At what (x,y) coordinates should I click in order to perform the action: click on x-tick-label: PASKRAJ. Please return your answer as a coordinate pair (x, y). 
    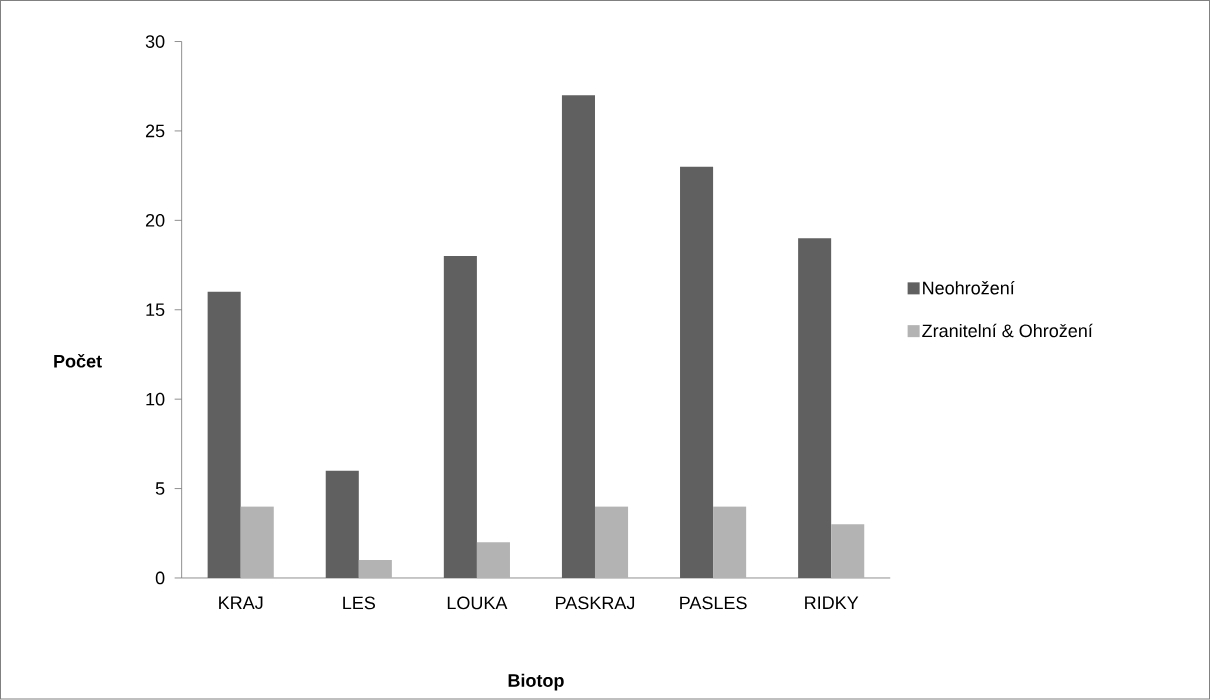
    Looking at the image, I should click on (595, 603).